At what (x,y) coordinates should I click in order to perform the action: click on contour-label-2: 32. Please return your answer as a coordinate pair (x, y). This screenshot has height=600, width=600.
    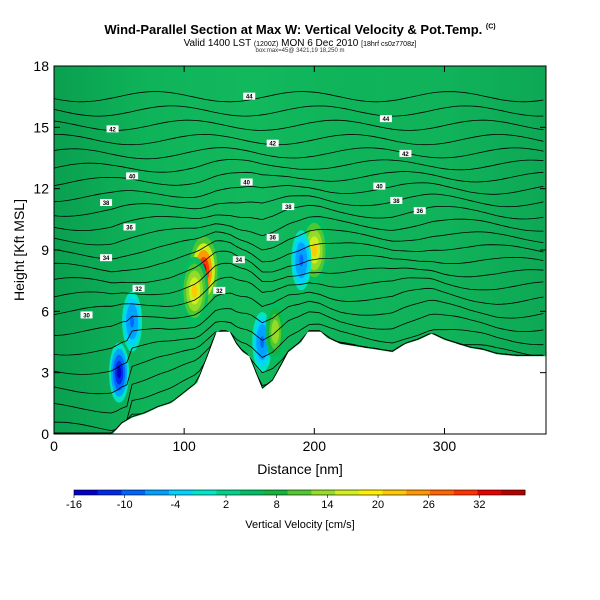
    Looking at the image, I should click on (219, 292).